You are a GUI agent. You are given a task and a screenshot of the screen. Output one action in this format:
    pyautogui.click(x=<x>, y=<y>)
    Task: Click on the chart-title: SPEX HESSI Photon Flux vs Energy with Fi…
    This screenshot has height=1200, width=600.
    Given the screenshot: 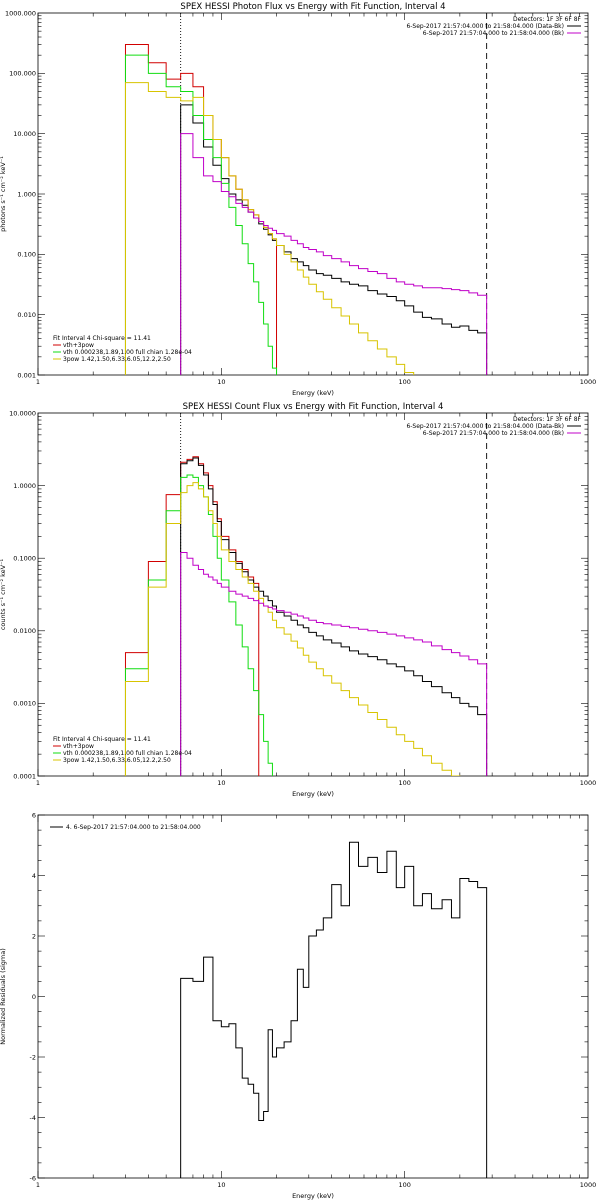 What is the action you would take?
    pyautogui.click(x=312, y=7)
    